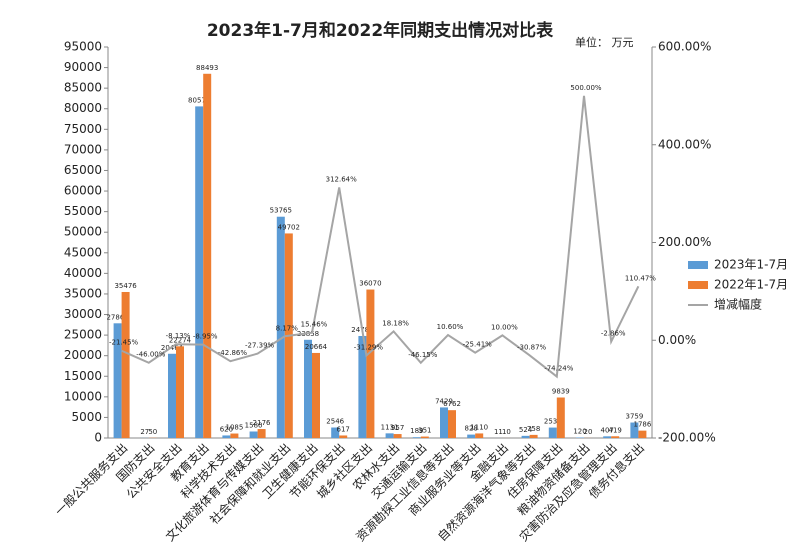 This screenshot has height=558, width=800. What do you see at coordinates (98, 438) in the screenshot?
I see `y-tick-label: 0` at bounding box center [98, 438].